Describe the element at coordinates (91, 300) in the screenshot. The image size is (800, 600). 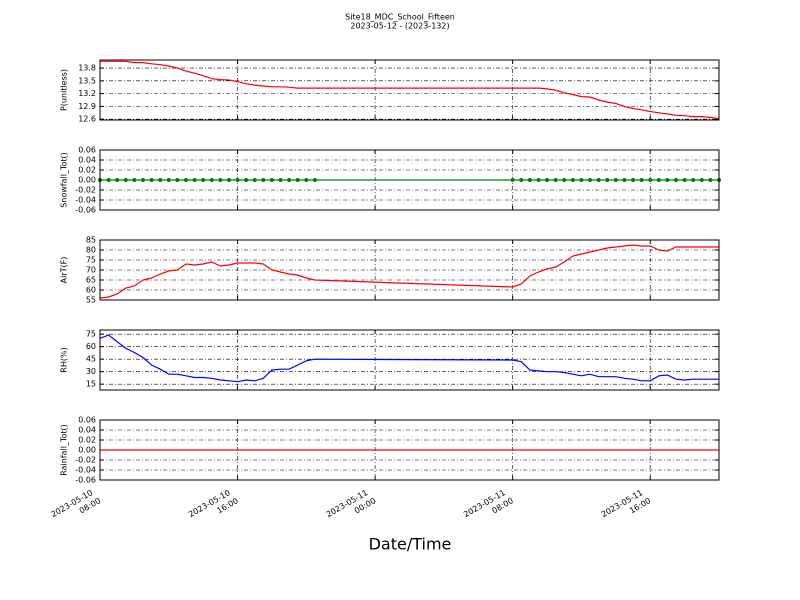
I see `y-tick-label: 55` at that location.